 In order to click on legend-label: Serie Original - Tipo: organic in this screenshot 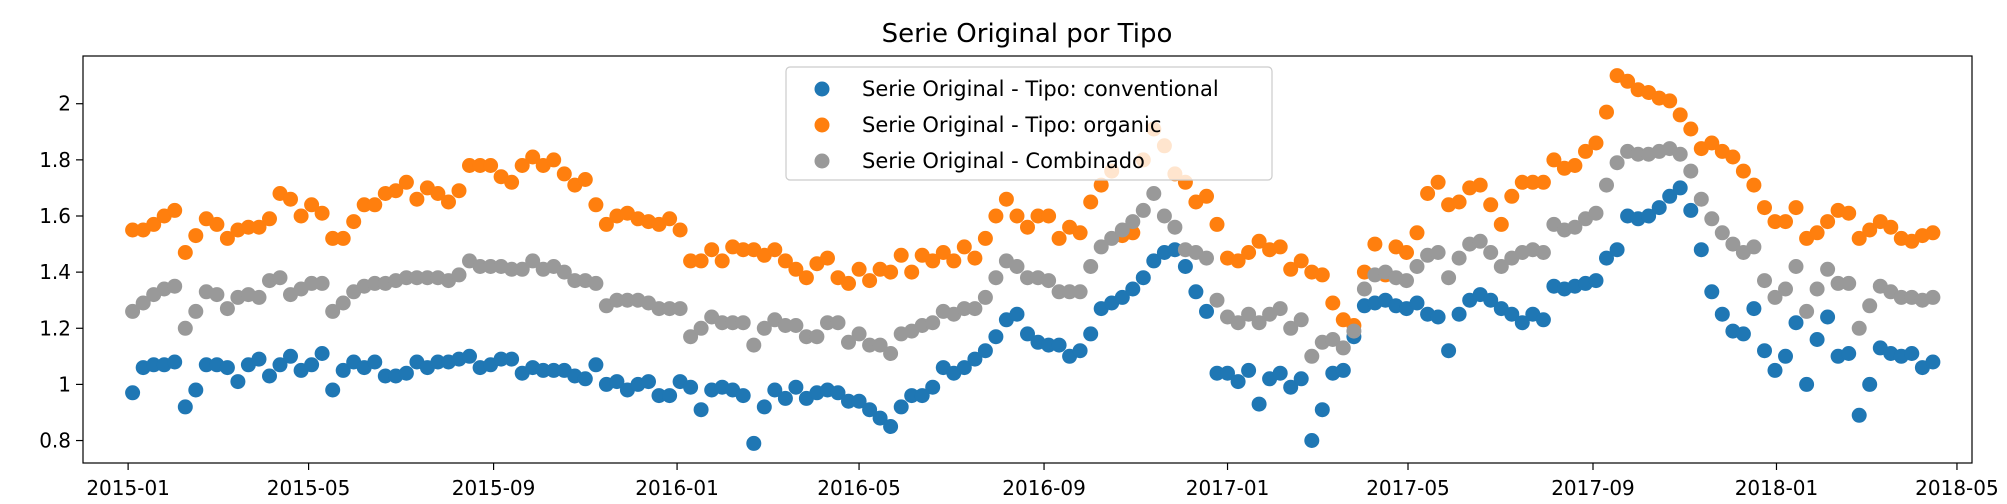, I will do `click(1011, 125)`.